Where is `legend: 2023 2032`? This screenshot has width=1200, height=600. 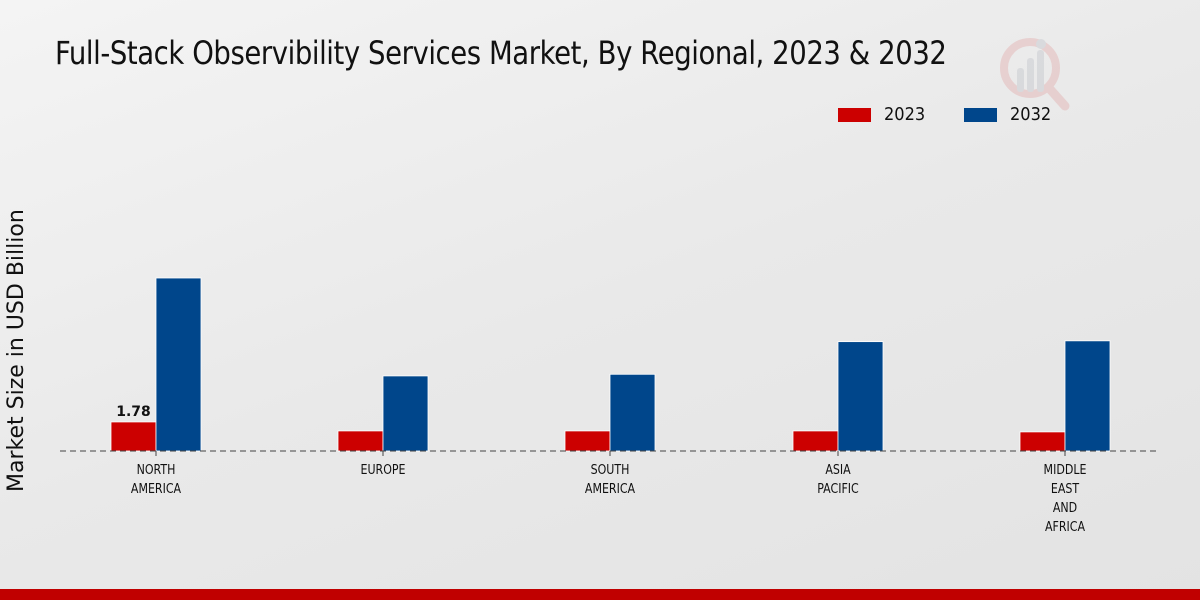
legend: 2023 2032 is located at coordinates (964, 114).